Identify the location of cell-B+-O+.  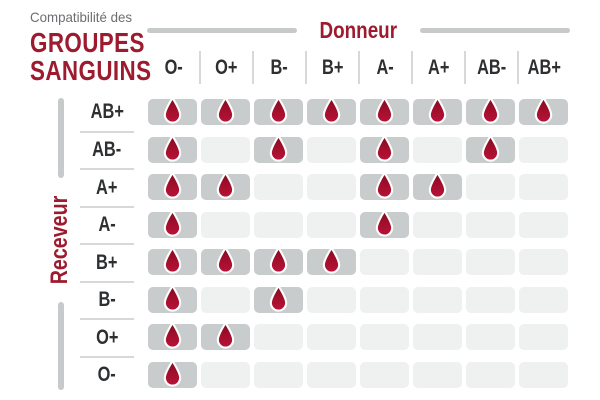
(225, 260).